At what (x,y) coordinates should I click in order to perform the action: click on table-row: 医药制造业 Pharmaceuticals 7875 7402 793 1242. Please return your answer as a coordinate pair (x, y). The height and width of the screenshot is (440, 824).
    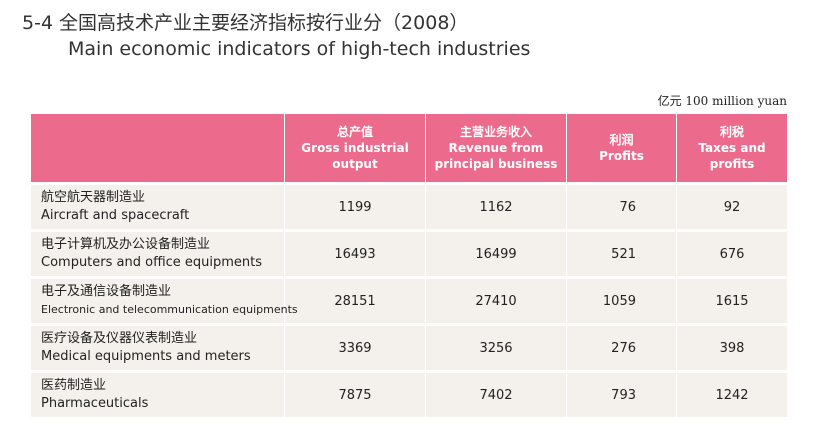
    Looking at the image, I should click on (409, 393).